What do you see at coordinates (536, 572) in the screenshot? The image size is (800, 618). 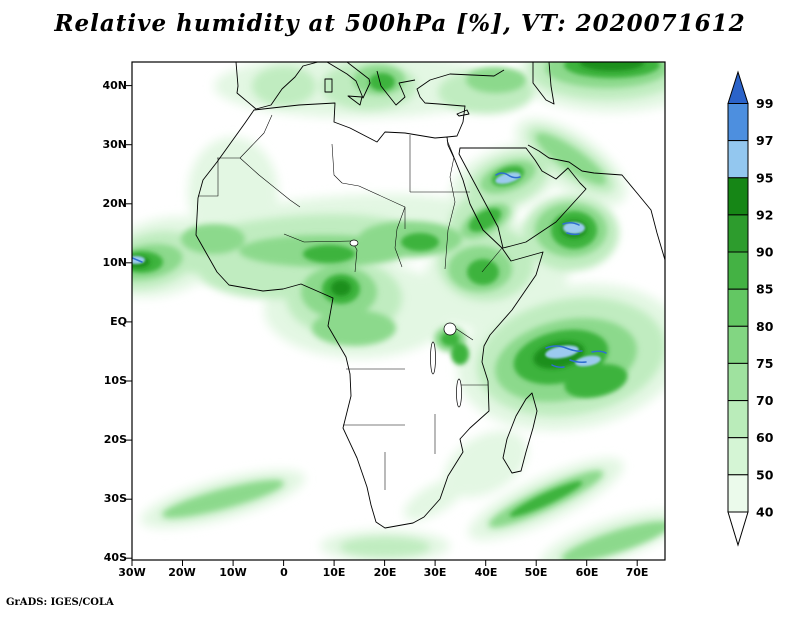 I see `lon-tick-label: 50E` at bounding box center [536, 572].